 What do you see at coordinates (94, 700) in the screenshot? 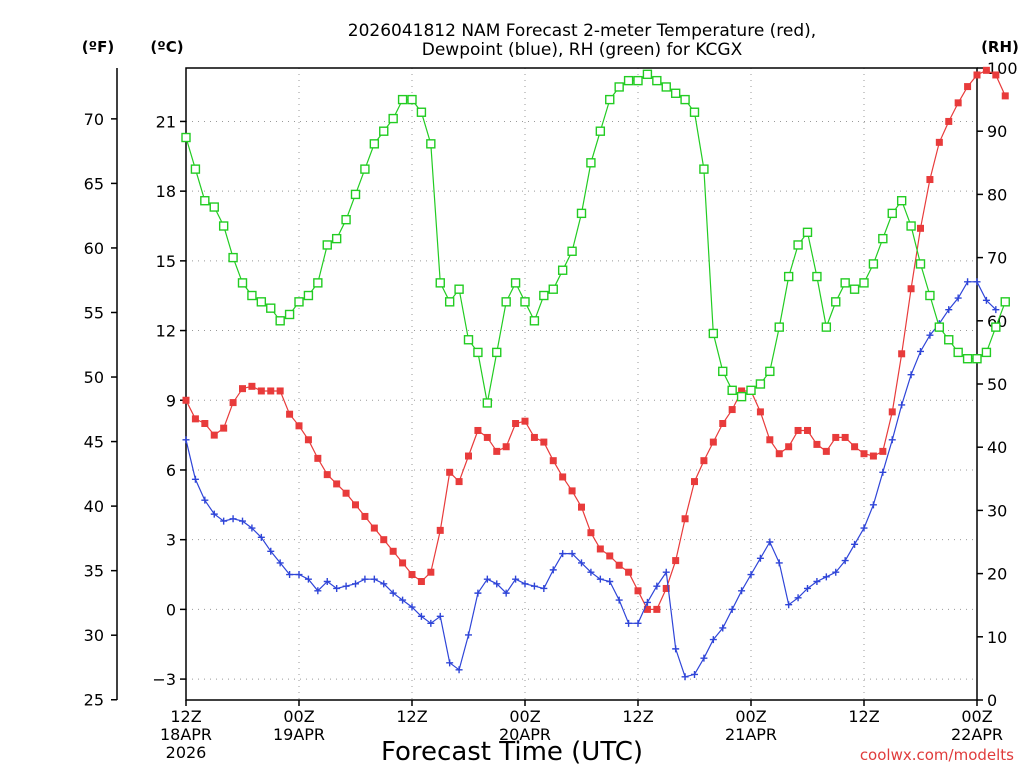
I see `fahrenheit-tick-label: 25` at bounding box center [94, 700].